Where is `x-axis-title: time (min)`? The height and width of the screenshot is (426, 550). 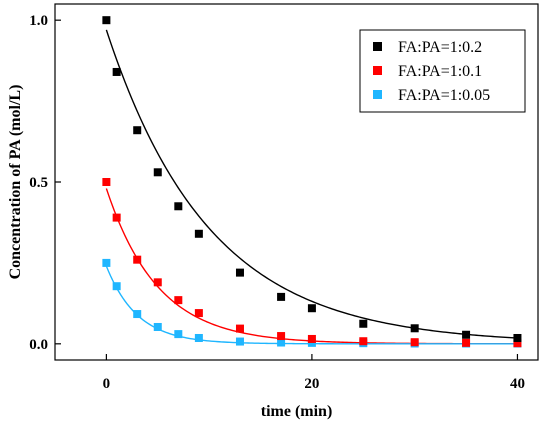 x-axis-title: time (min) is located at coordinates (297, 411).